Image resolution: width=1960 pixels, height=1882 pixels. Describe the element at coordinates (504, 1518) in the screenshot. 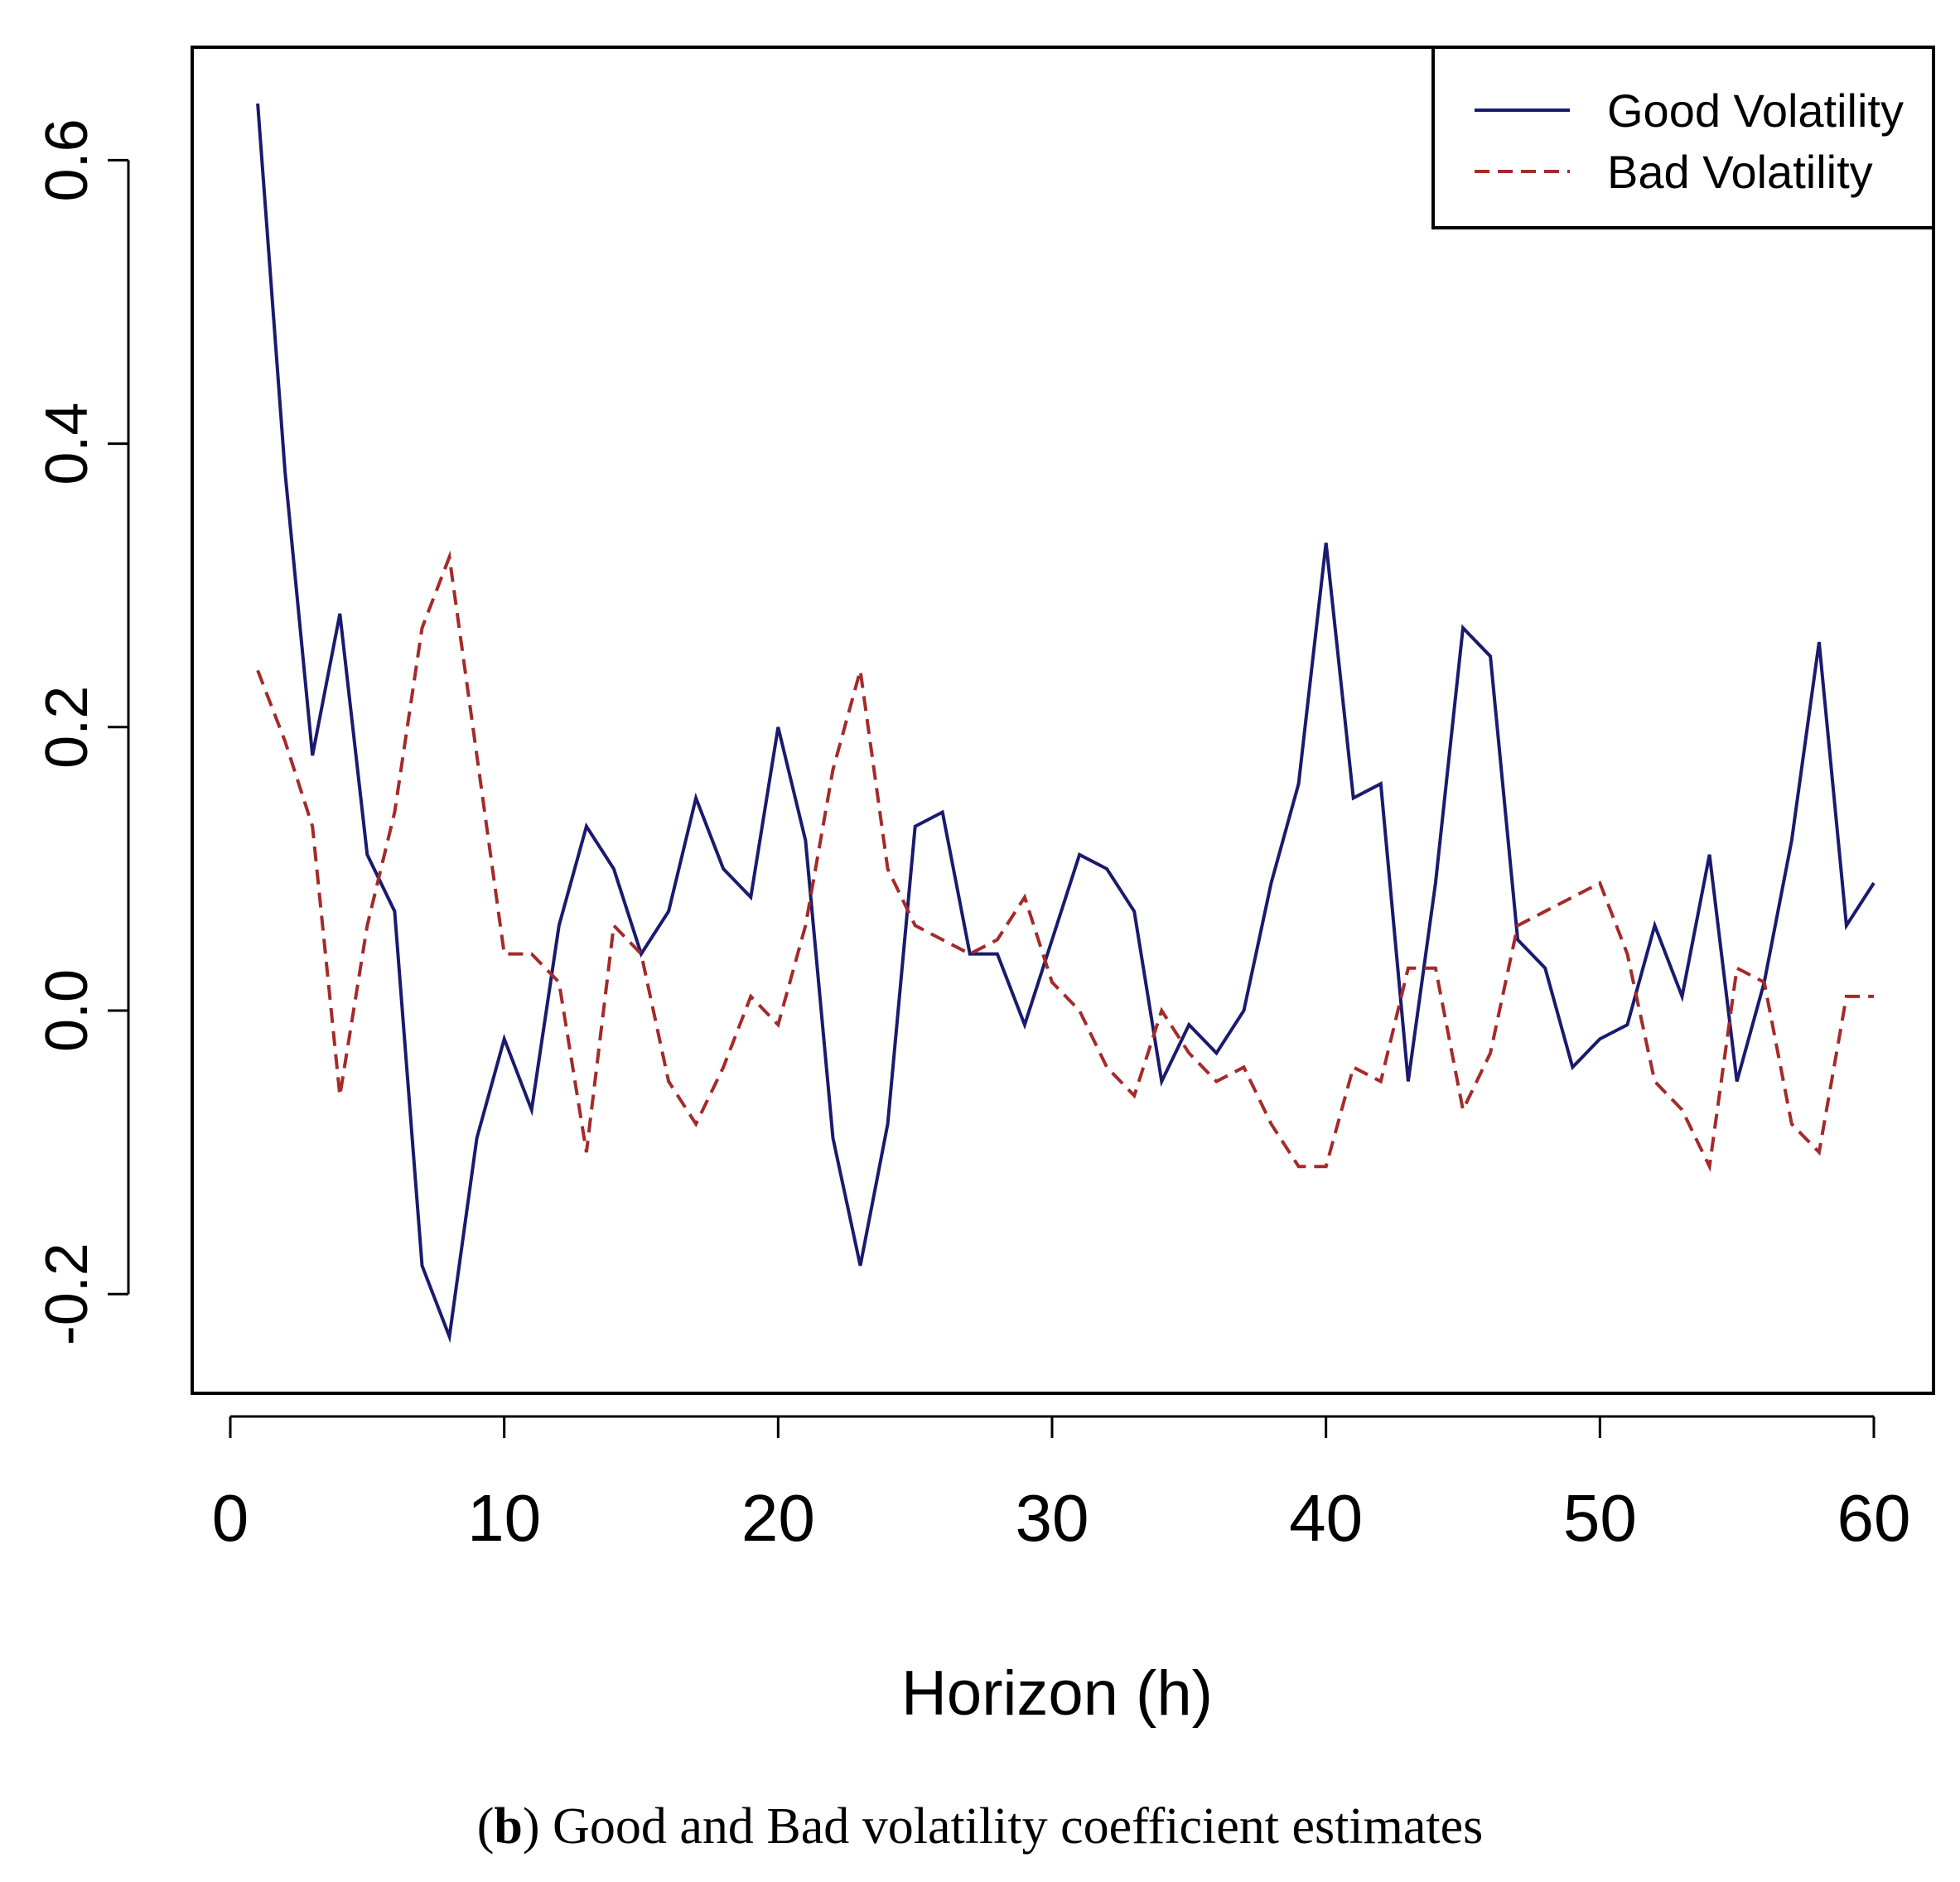

I see `x-tick-label: 10` at that location.